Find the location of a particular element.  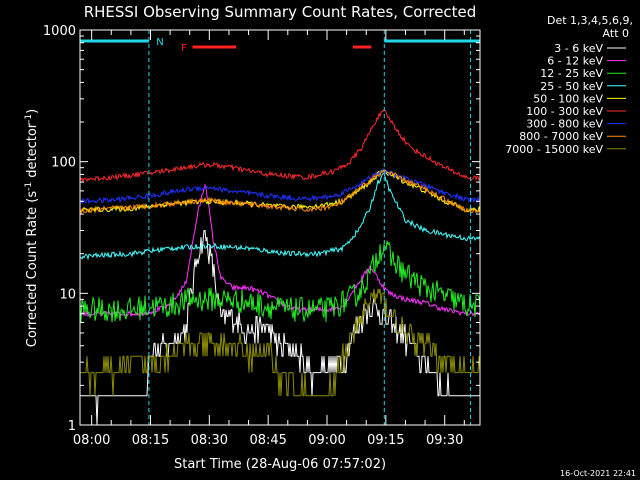

legend-header-1: Det 1,3,4,5,6,9, is located at coordinates (590, 20).